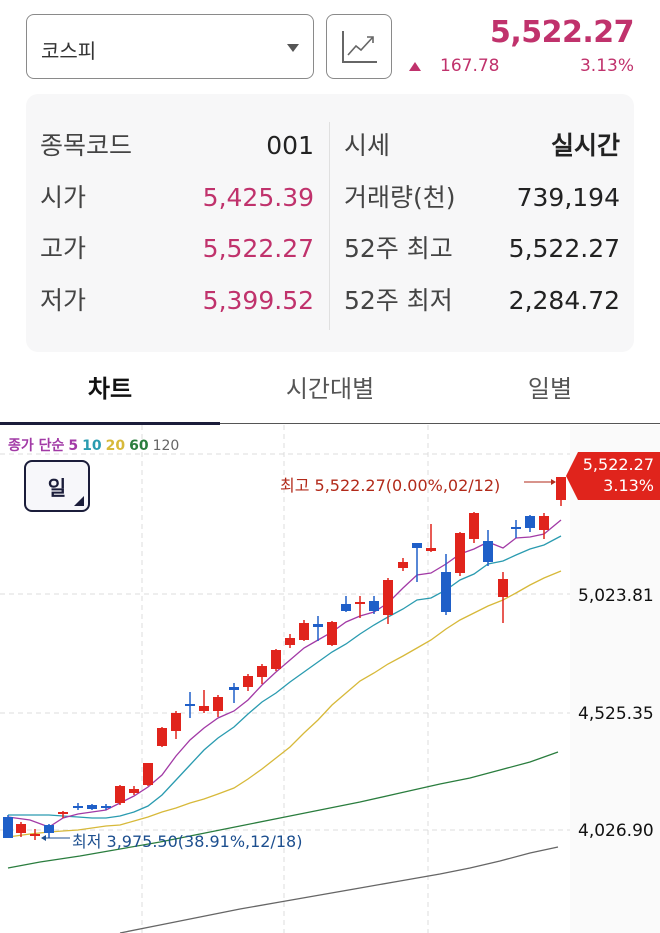 This screenshot has height=933, width=660. I want to click on info-label: 종목코드, so click(86, 145).